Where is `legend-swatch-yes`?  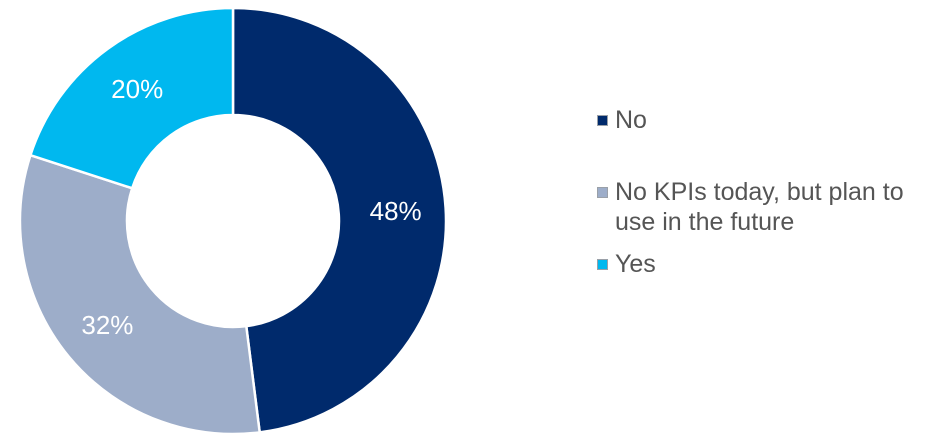
legend-swatch-yes is located at coordinates (602, 264).